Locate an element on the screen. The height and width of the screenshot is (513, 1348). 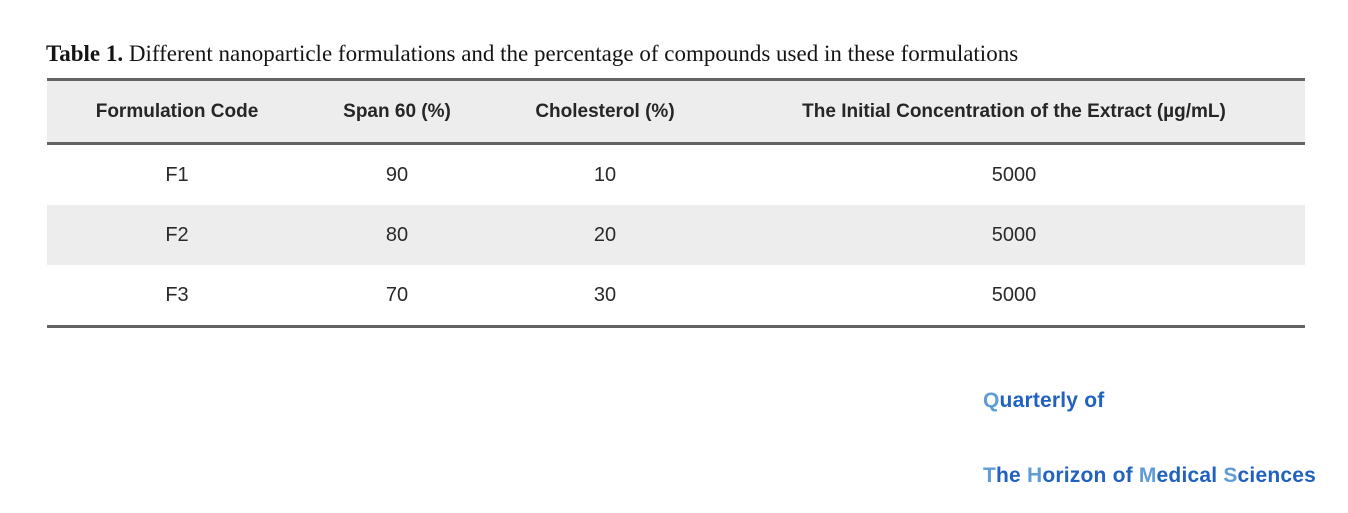
logo-text-segment: uarterly of is located at coordinates (1052, 400).